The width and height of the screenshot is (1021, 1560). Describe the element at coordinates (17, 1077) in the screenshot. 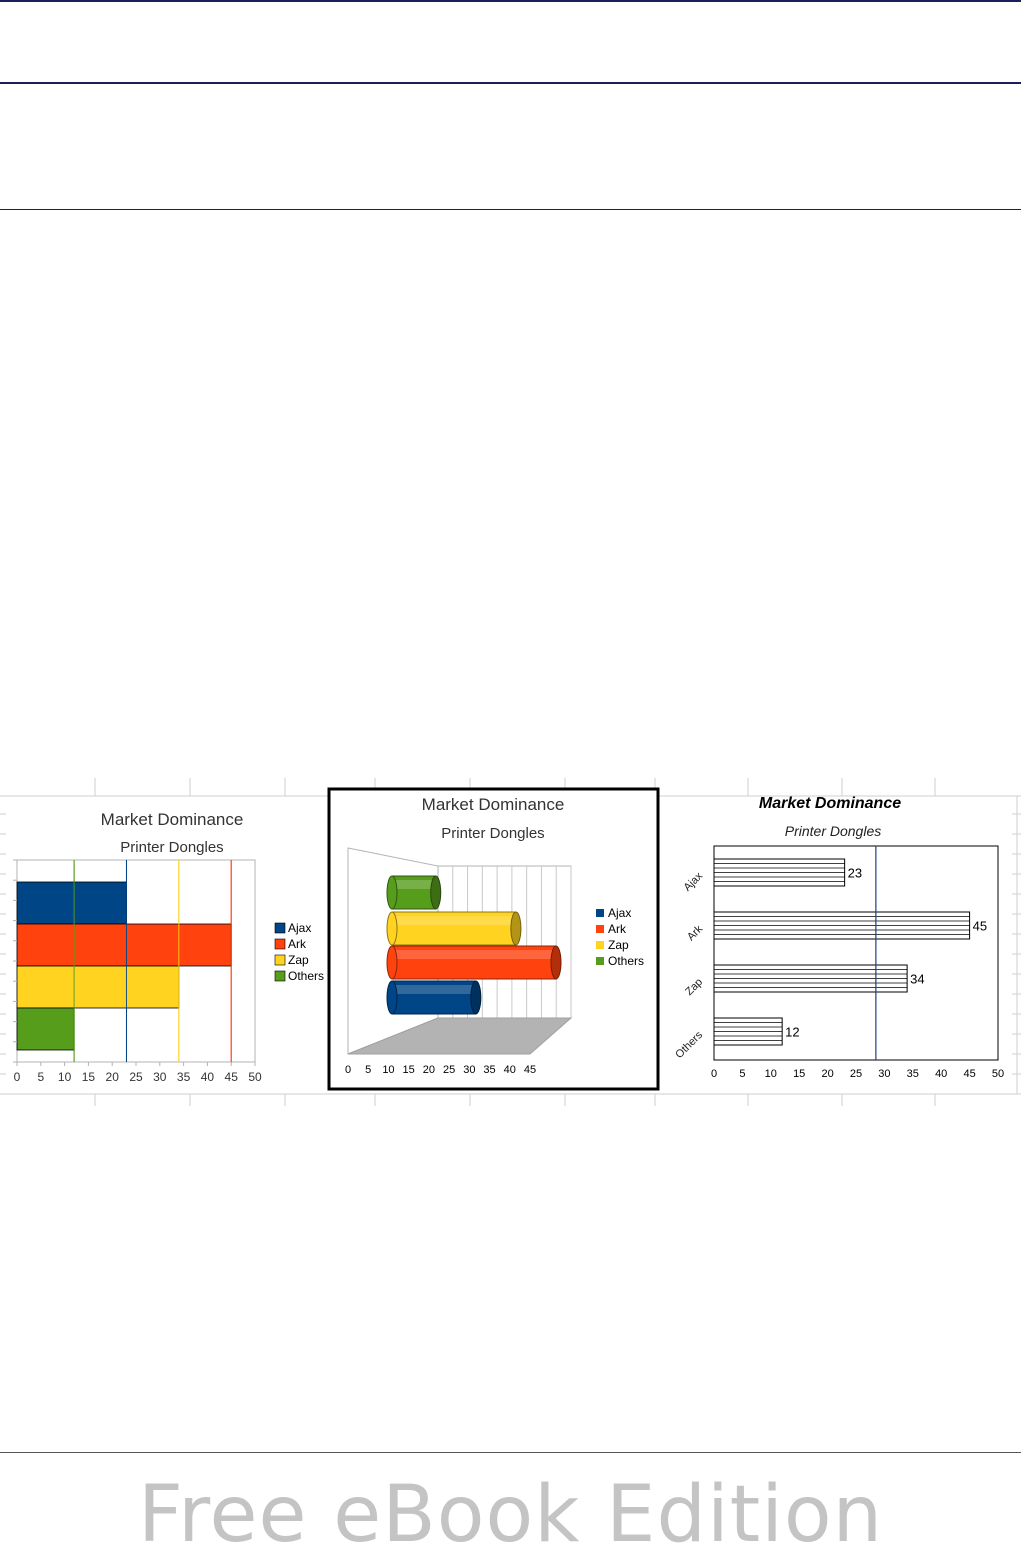

I see `chart-1-tick-label: 0` at that location.